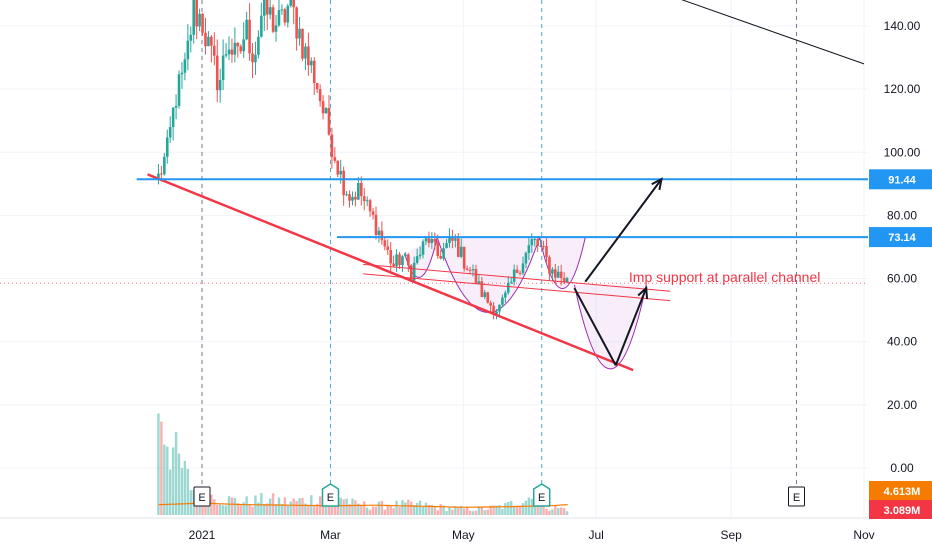 The height and width of the screenshot is (550, 932). What do you see at coordinates (657, 184) in the screenshot?
I see `target-arrow-up-head` at bounding box center [657, 184].